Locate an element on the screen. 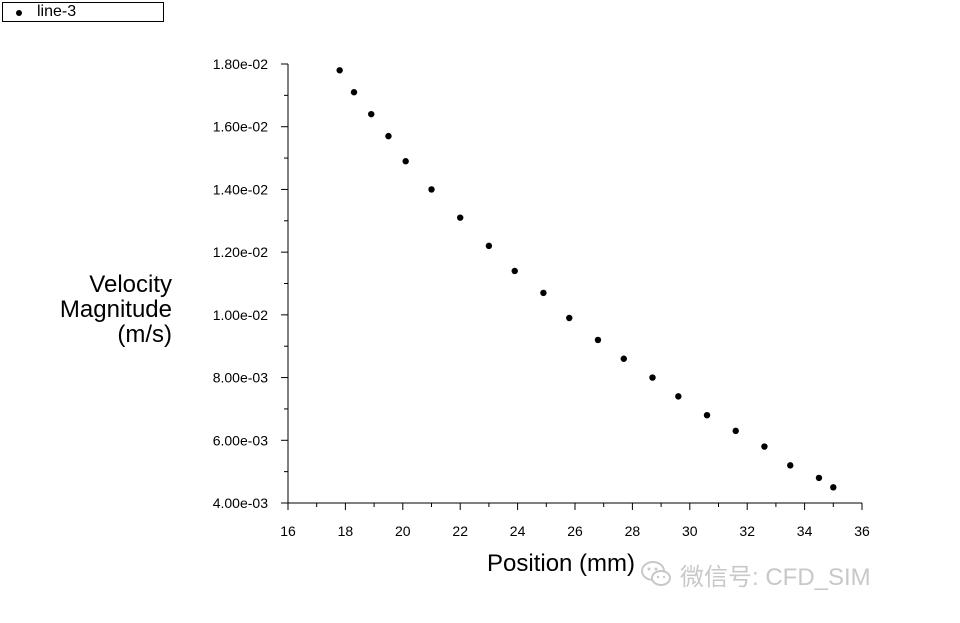  y-tick-label: 1.40e-02 is located at coordinates (240, 189).